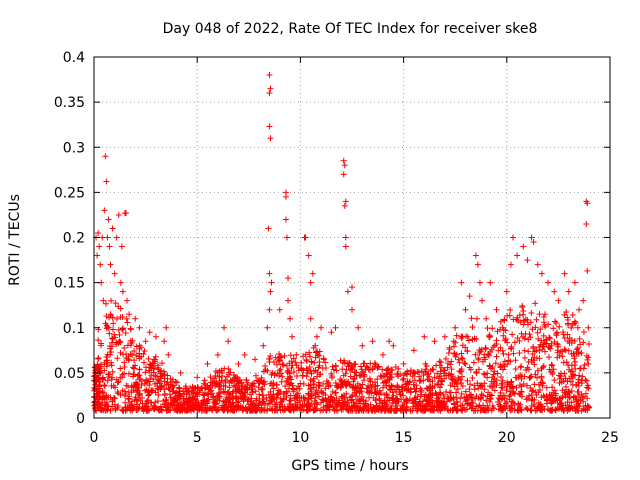 The image size is (640, 480). I want to click on x-tick-label: 20, so click(507, 438).